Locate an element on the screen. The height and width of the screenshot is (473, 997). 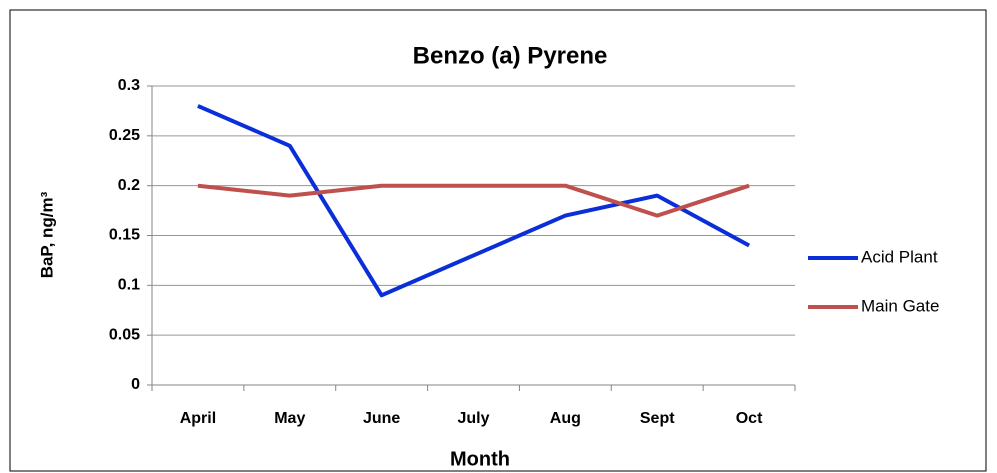
y-tick-label: 0.05 is located at coordinates (124, 334).